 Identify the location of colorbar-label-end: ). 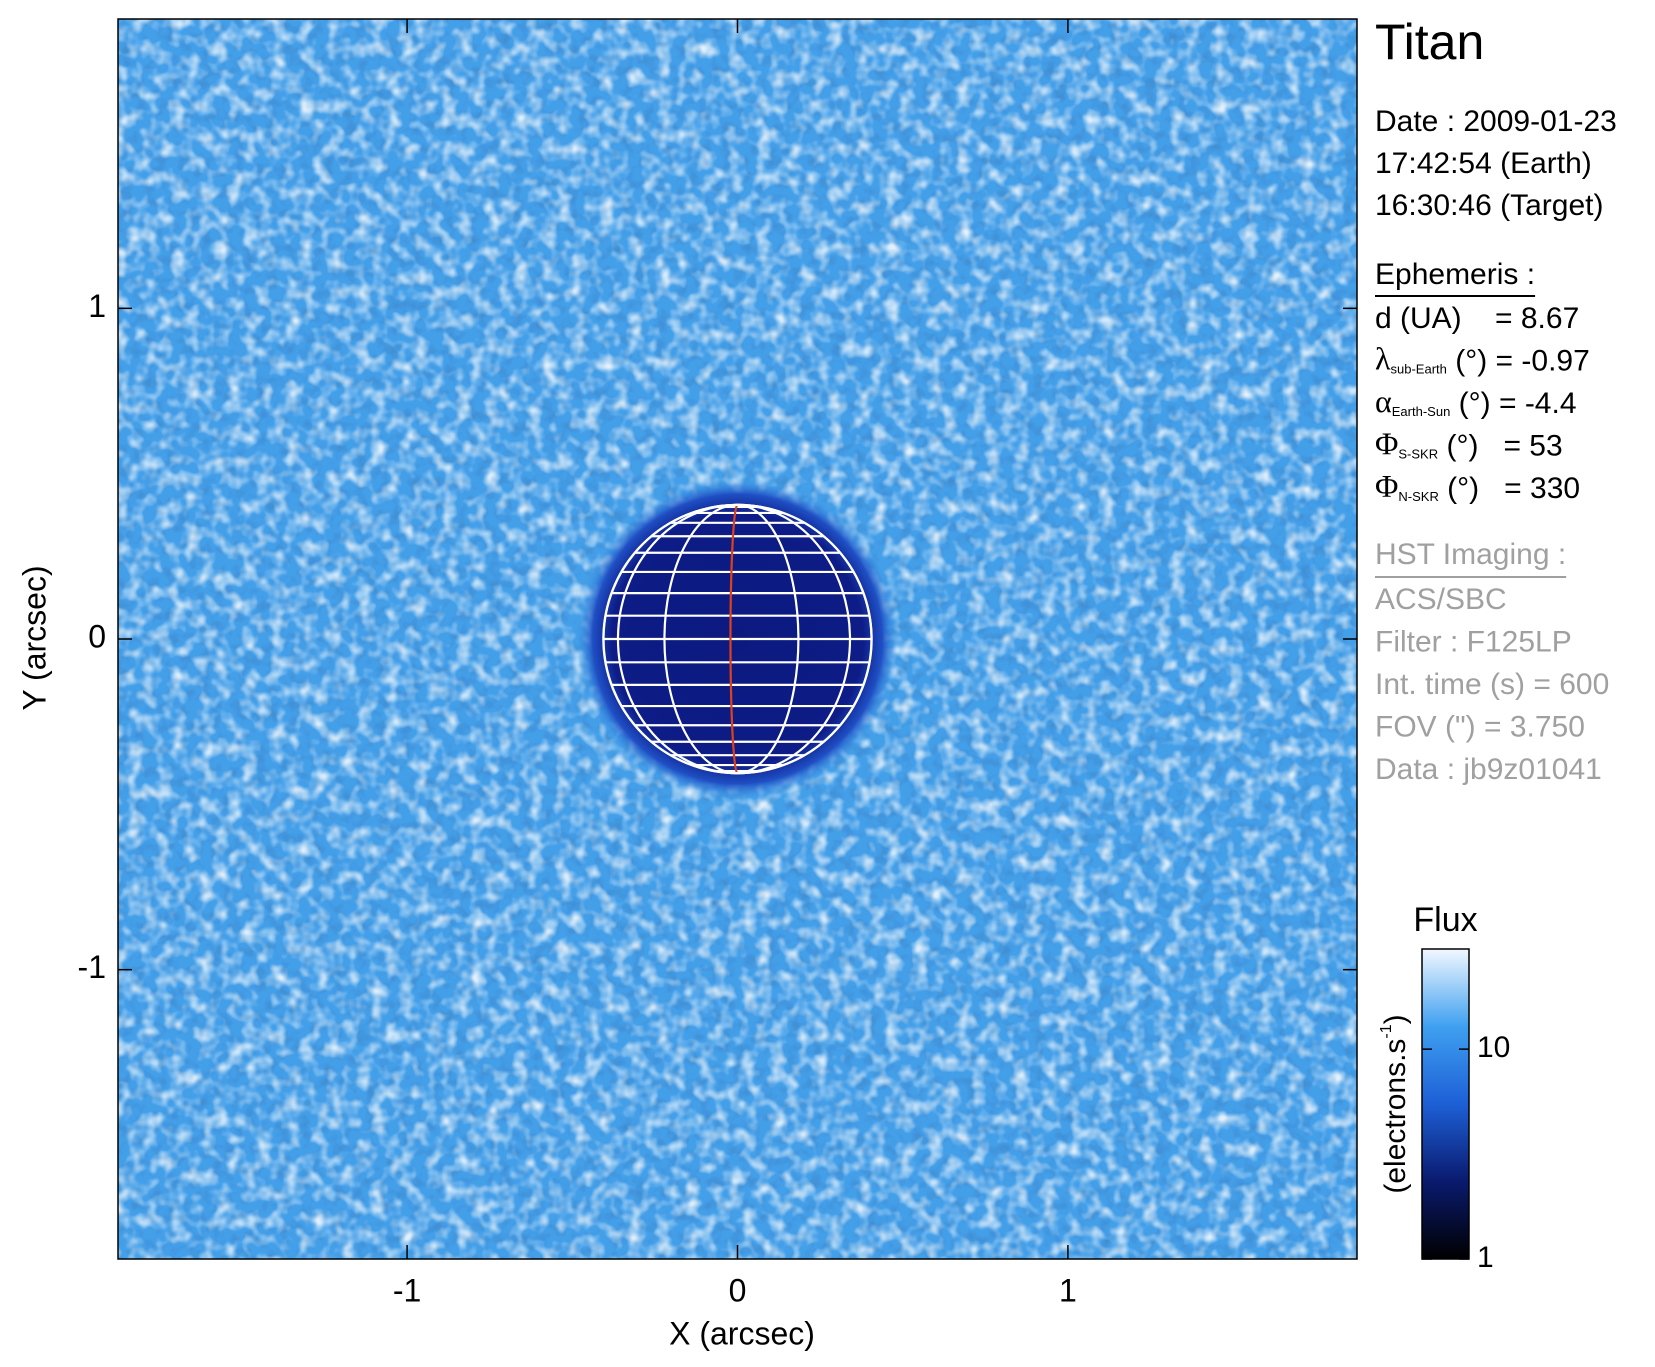
(1395, 1019).